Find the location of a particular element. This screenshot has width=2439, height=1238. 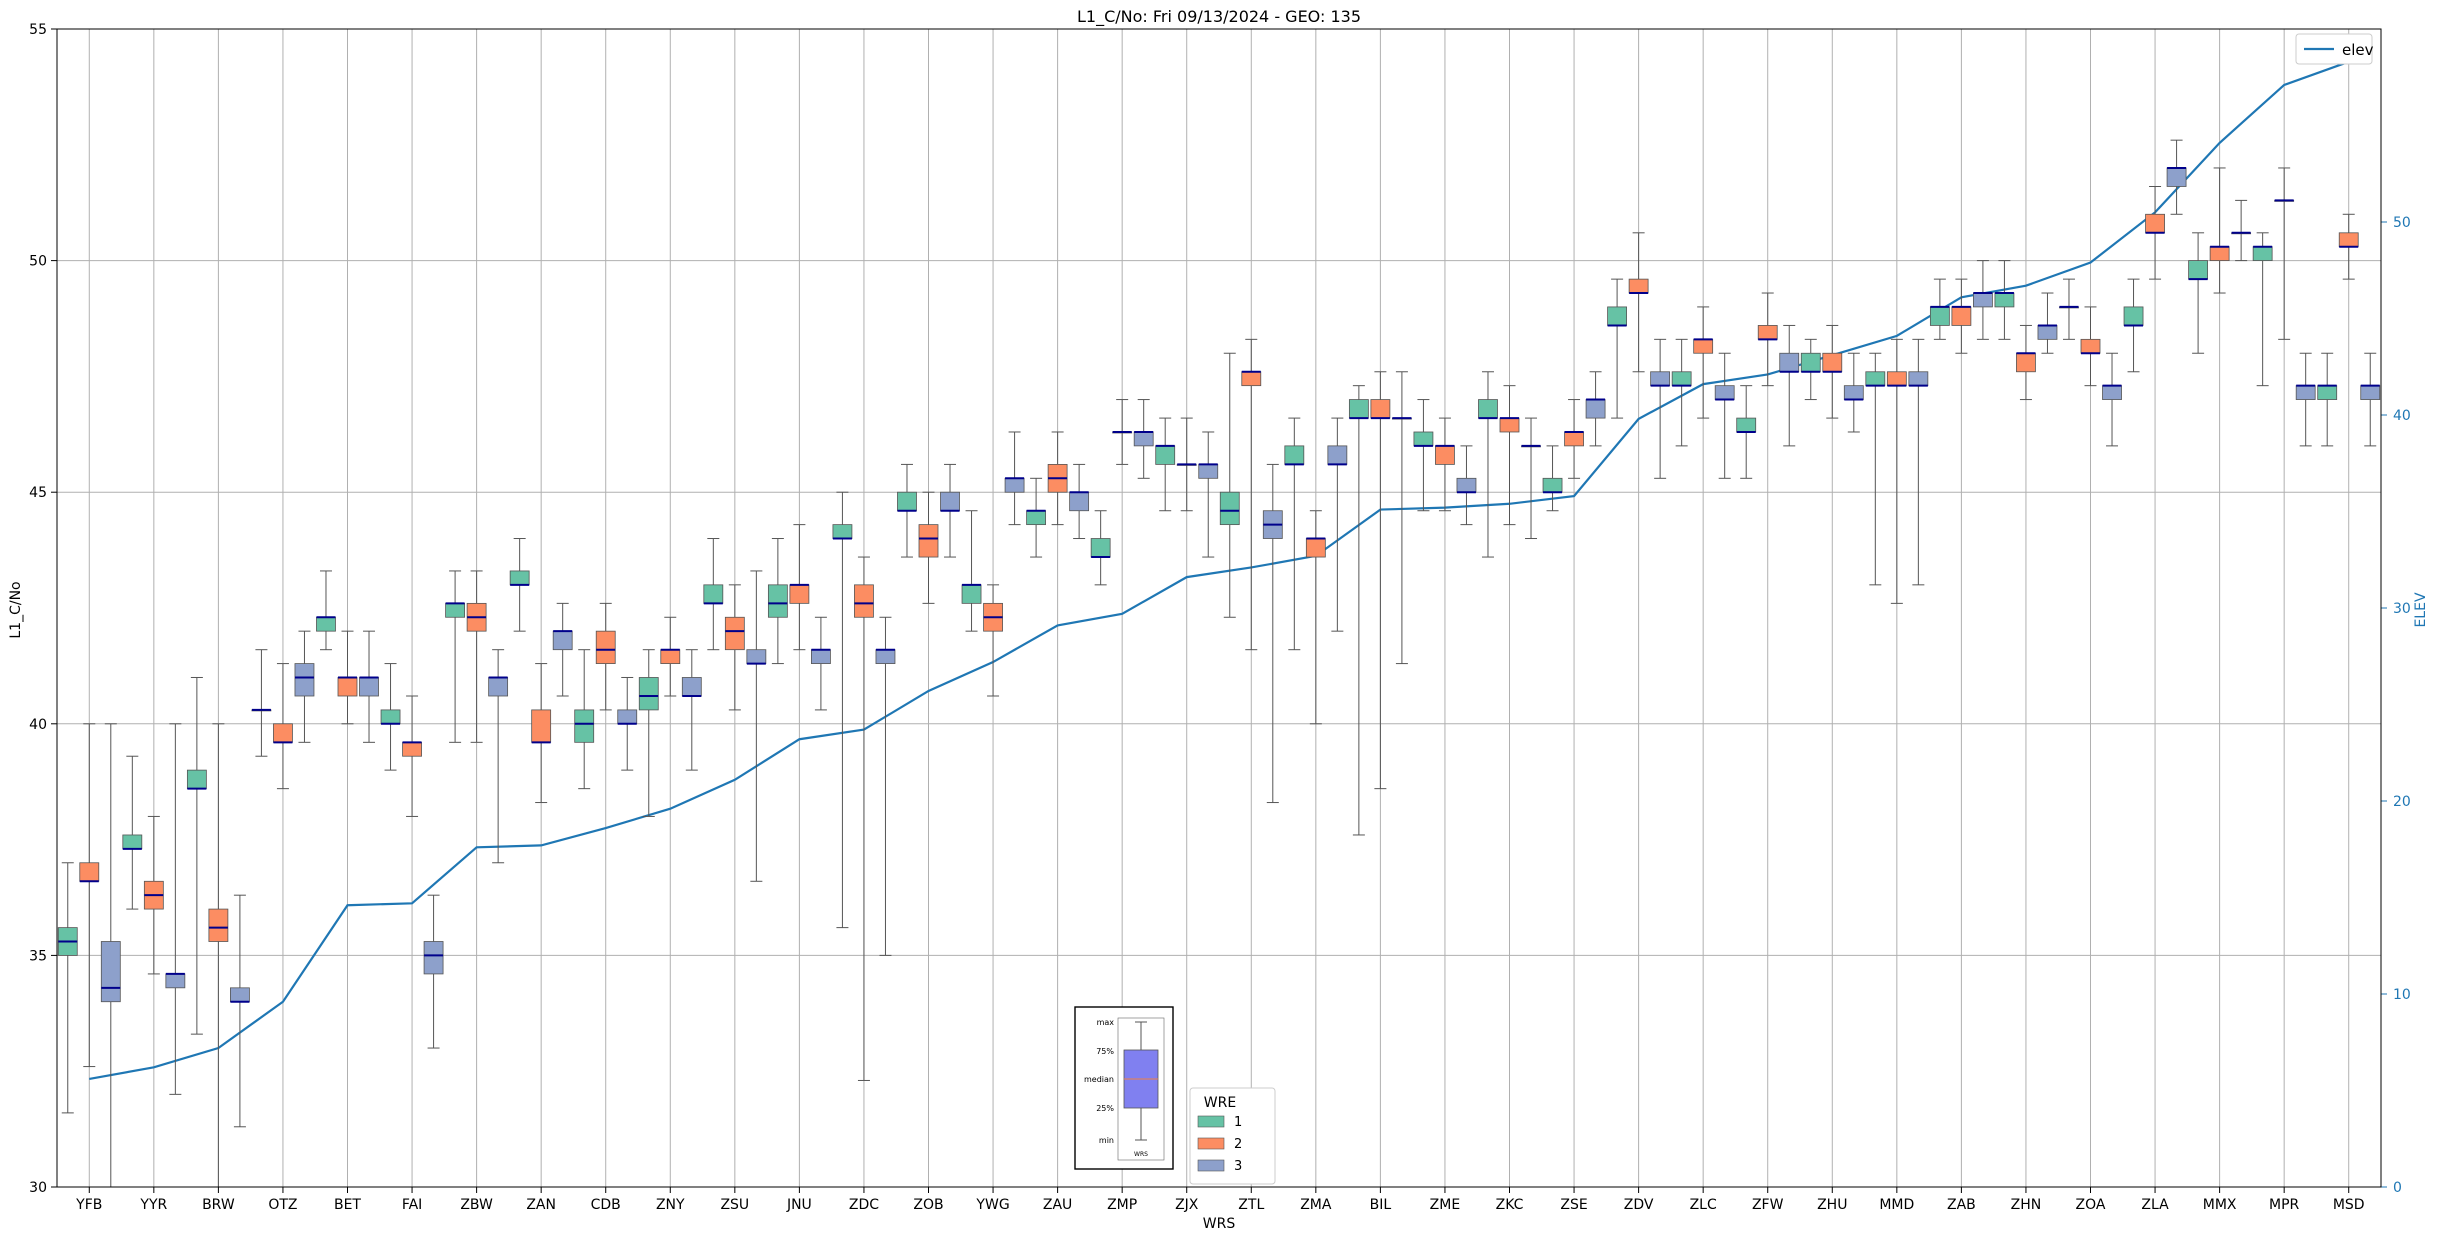

x-tick-label: YYR is located at coordinates (153, 1205).